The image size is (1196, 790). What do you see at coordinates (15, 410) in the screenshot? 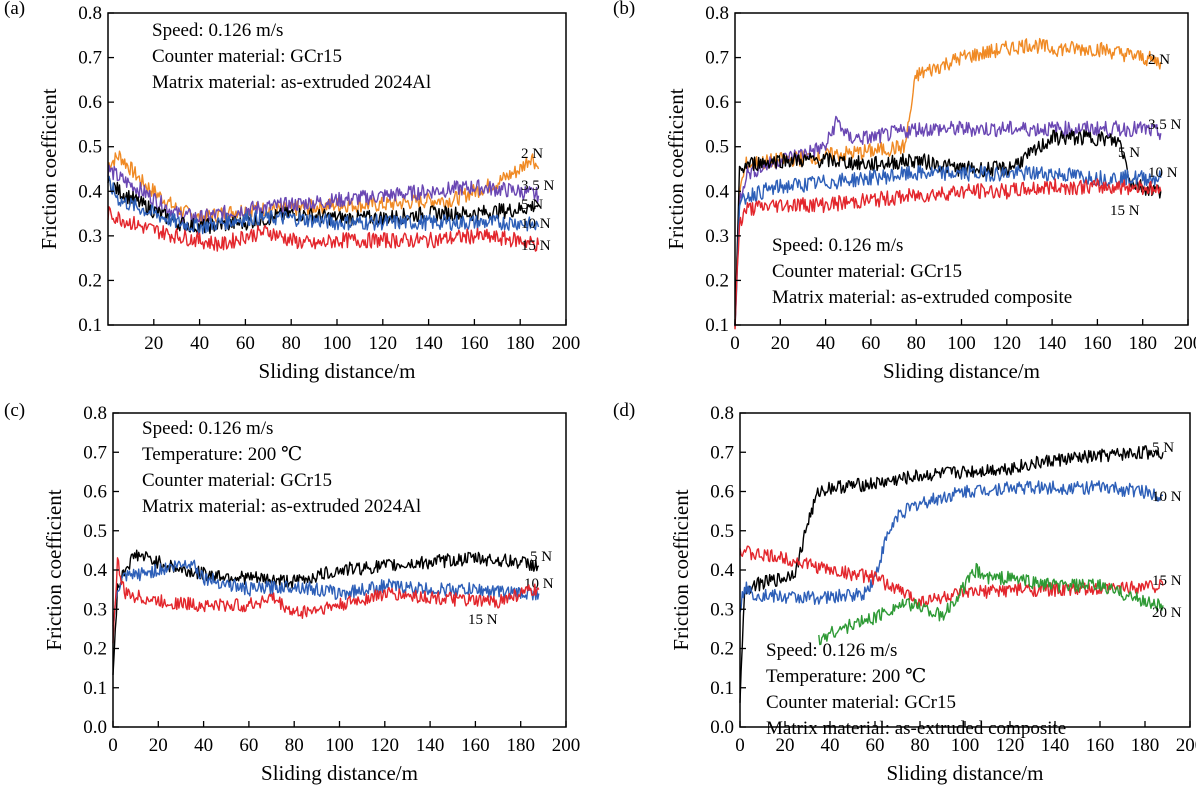
I see `panel-label-c: (c)` at bounding box center [15, 410].